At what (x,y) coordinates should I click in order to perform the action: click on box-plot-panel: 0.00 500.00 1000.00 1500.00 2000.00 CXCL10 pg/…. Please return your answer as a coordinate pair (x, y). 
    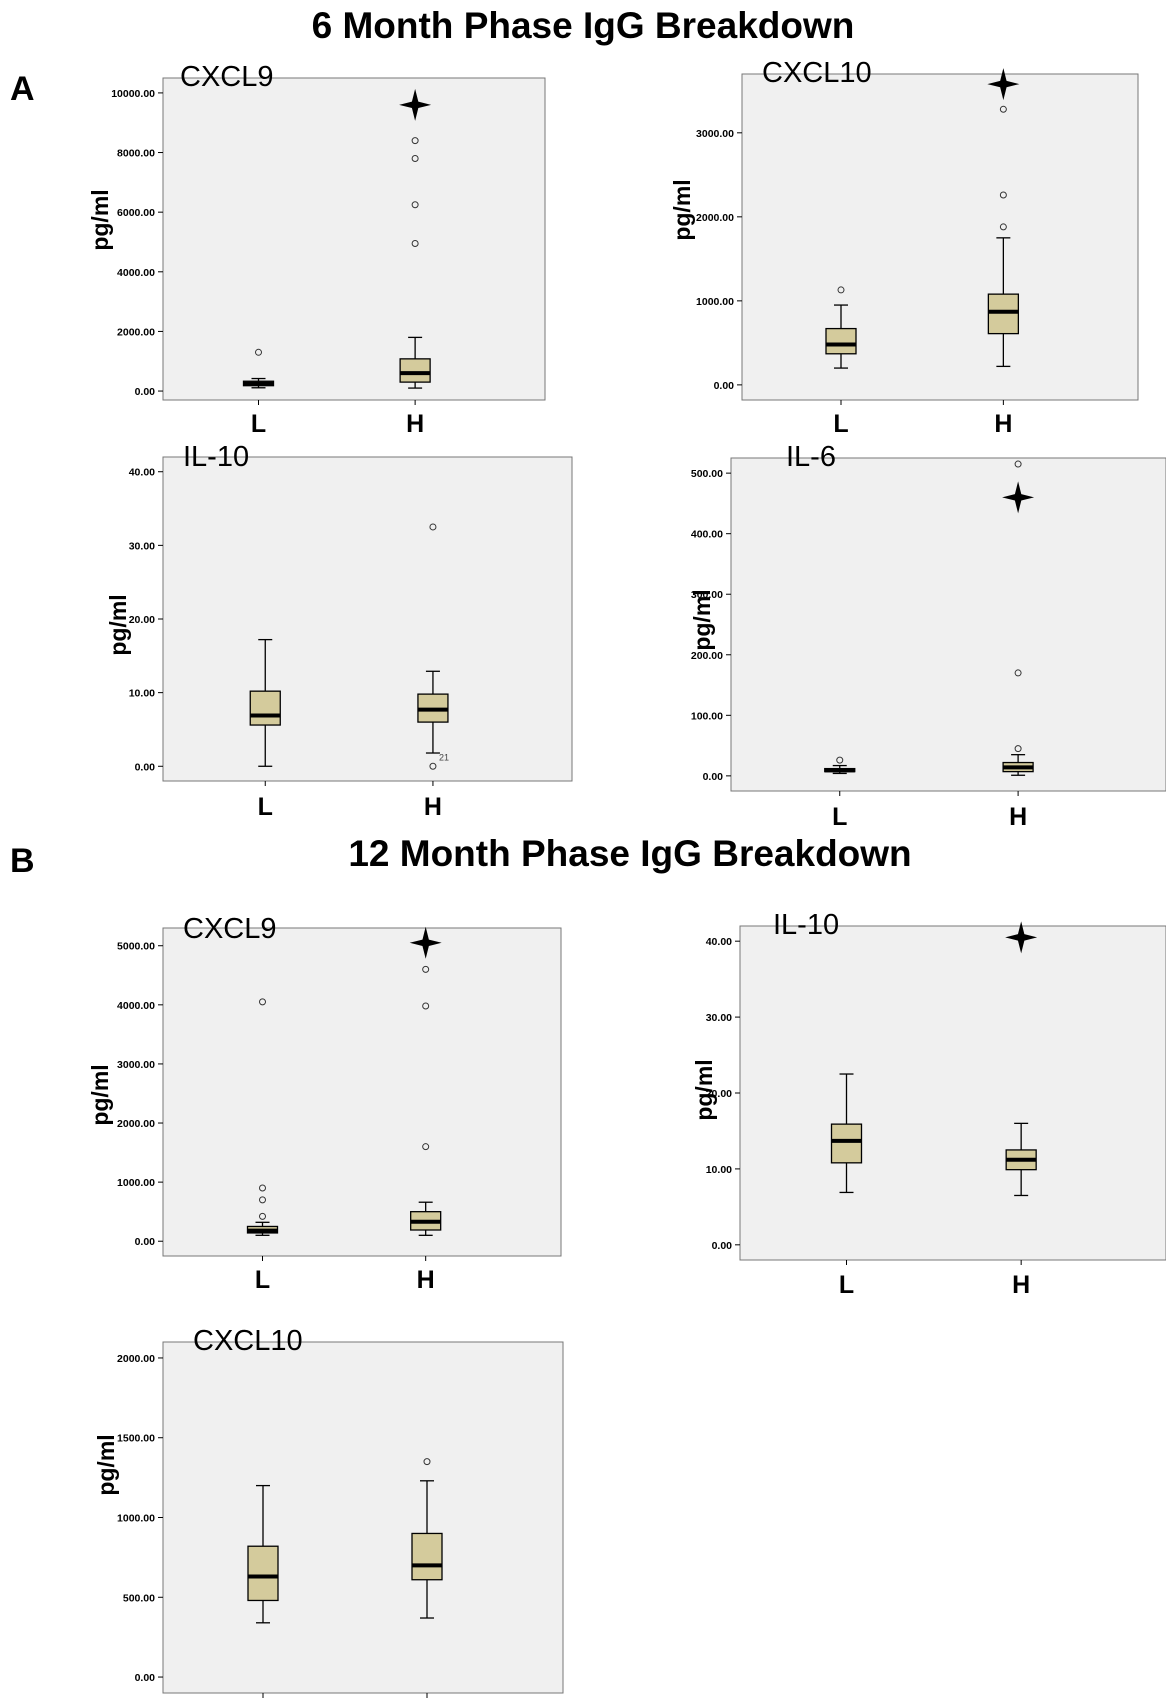
    Looking at the image, I should click on (328, 1511).